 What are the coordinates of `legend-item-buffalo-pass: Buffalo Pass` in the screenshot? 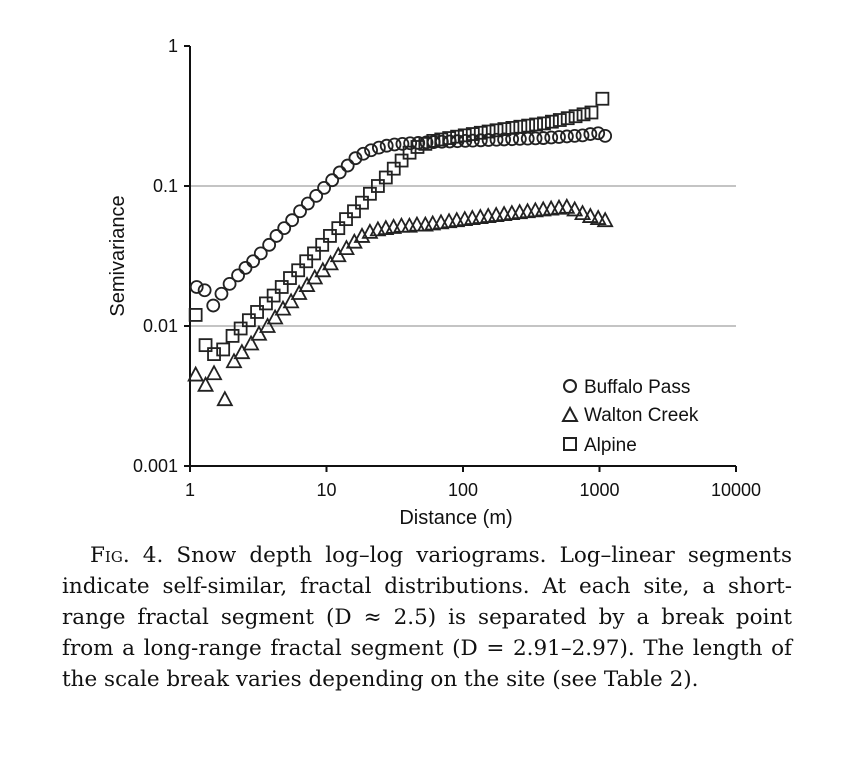 It's located at (626, 387).